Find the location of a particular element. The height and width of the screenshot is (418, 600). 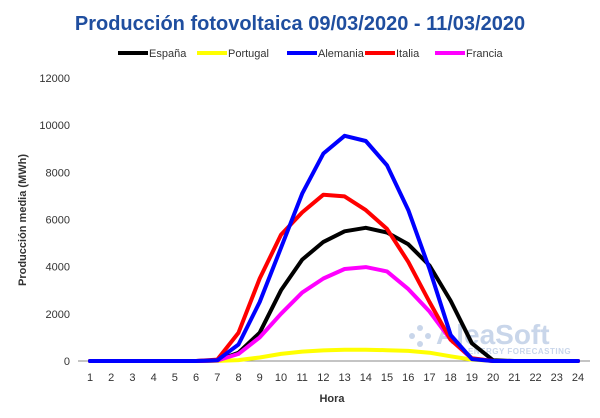

x-tick-label: 18 is located at coordinates (451, 378).